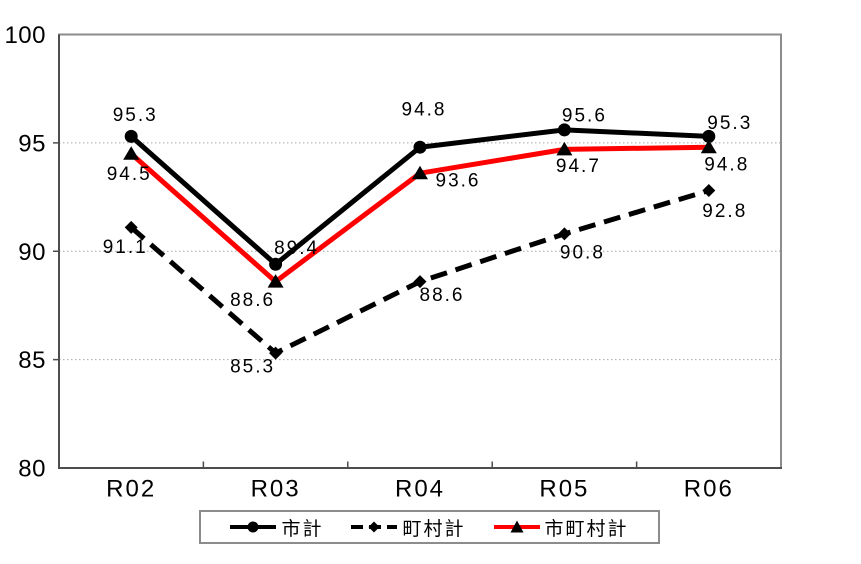 The width and height of the screenshot is (861, 564). I want to click on x-category-label: R04, so click(420, 489).